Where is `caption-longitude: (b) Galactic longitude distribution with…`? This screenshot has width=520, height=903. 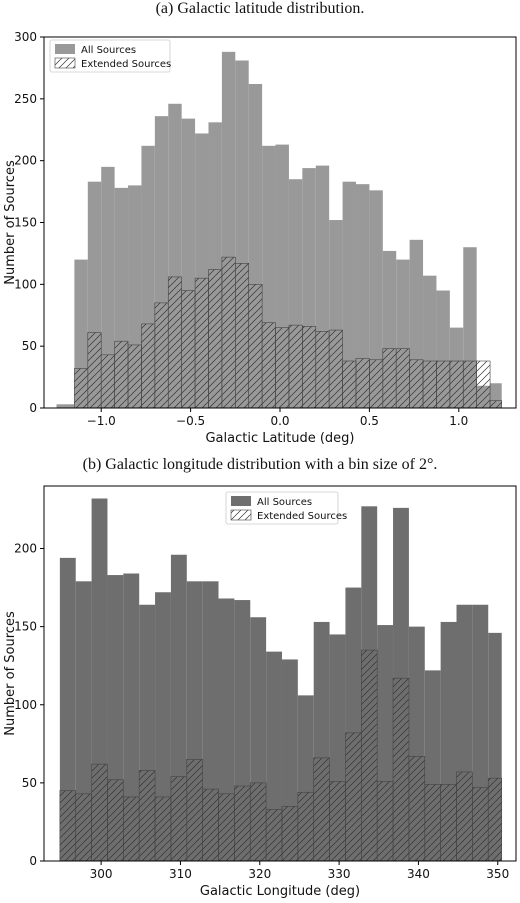
caption-longitude: (b) Galactic longitude distribution with… is located at coordinates (260, 464).